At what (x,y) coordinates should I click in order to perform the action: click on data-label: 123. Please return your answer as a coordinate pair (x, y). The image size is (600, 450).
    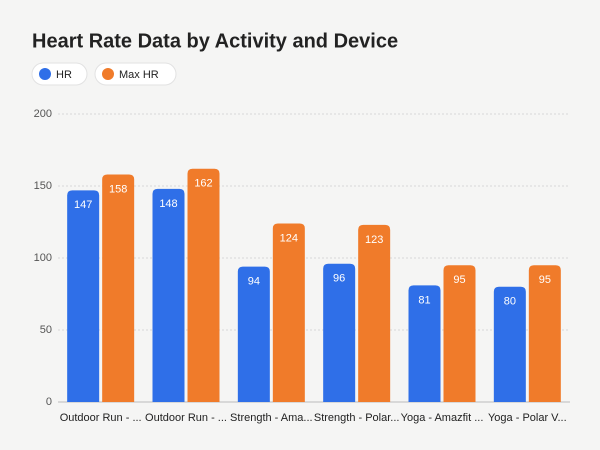
    Looking at the image, I should click on (374, 240).